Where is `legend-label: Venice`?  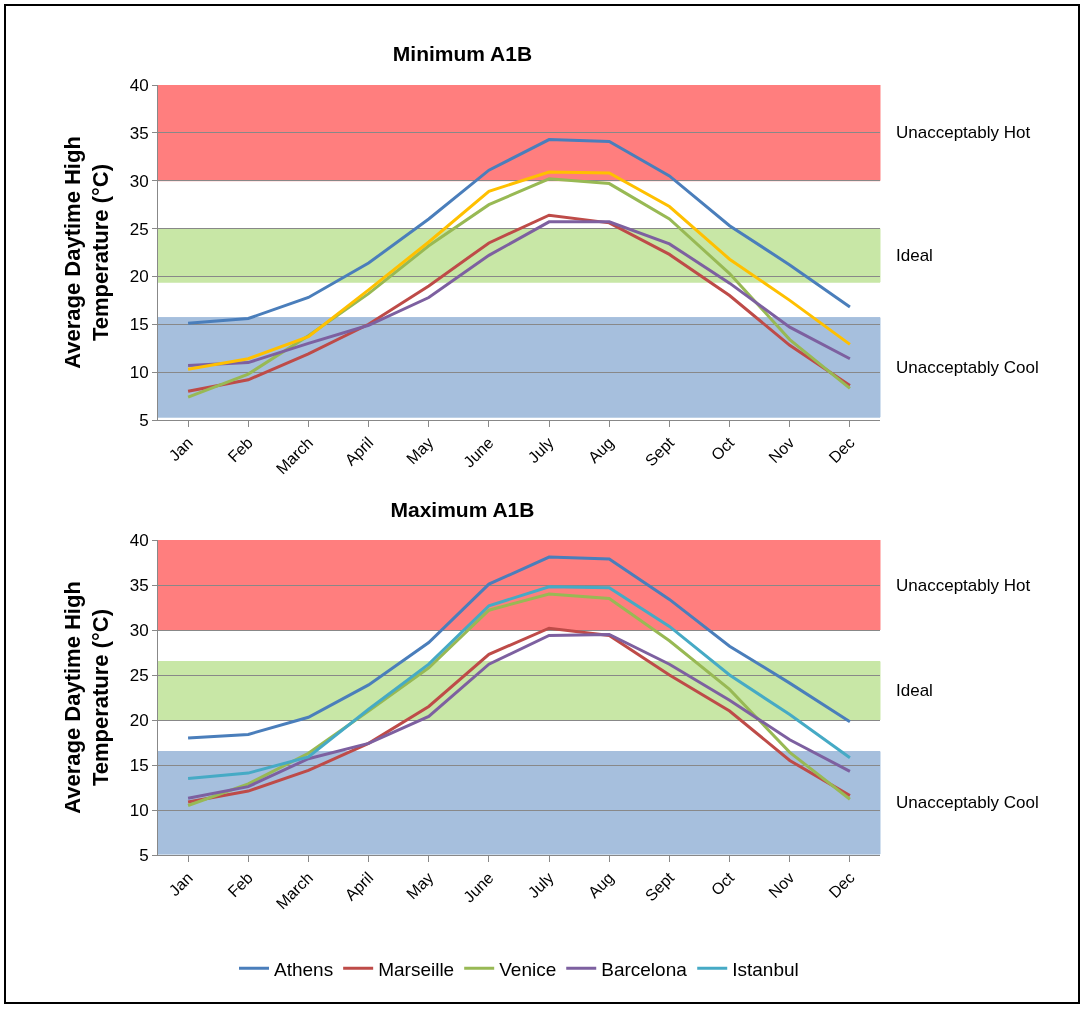
legend-label: Venice is located at coordinates (528, 969).